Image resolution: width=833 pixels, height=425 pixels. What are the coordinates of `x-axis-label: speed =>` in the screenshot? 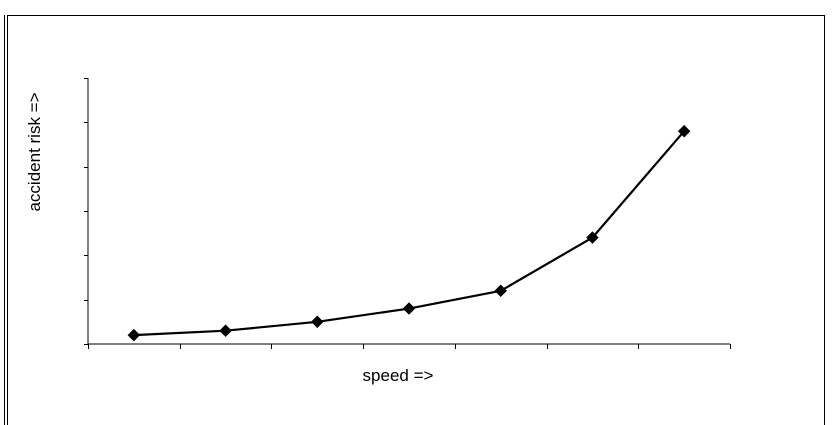 It's located at (398, 375).